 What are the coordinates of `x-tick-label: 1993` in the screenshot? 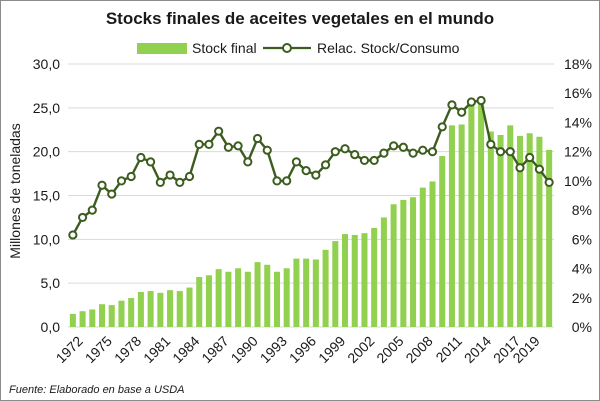 It's located at (273, 349).